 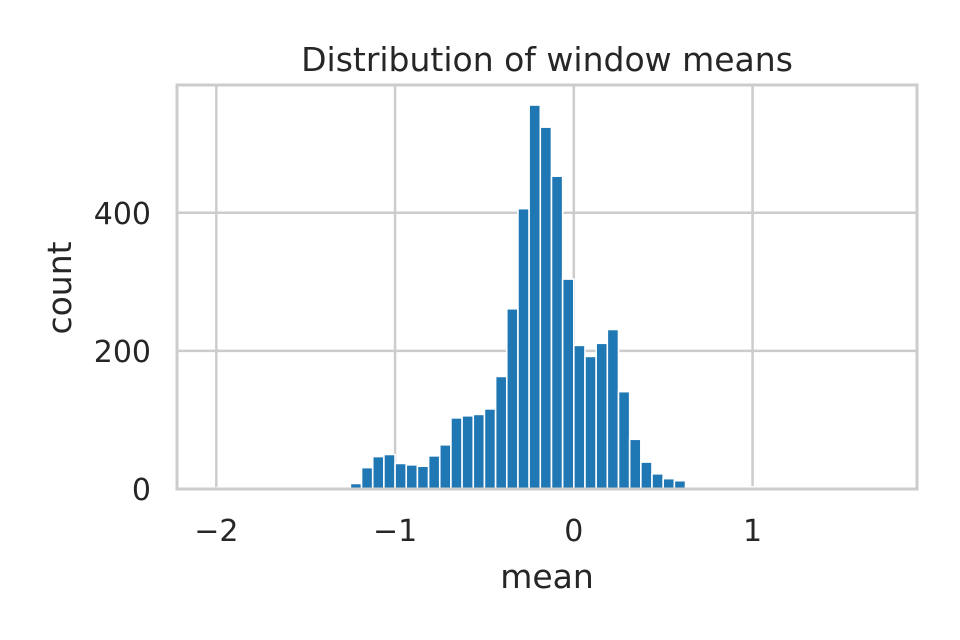 What do you see at coordinates (752, 531) in the screenshot?
I see `x-tick-label: 1` at bounding box center [752, 531].